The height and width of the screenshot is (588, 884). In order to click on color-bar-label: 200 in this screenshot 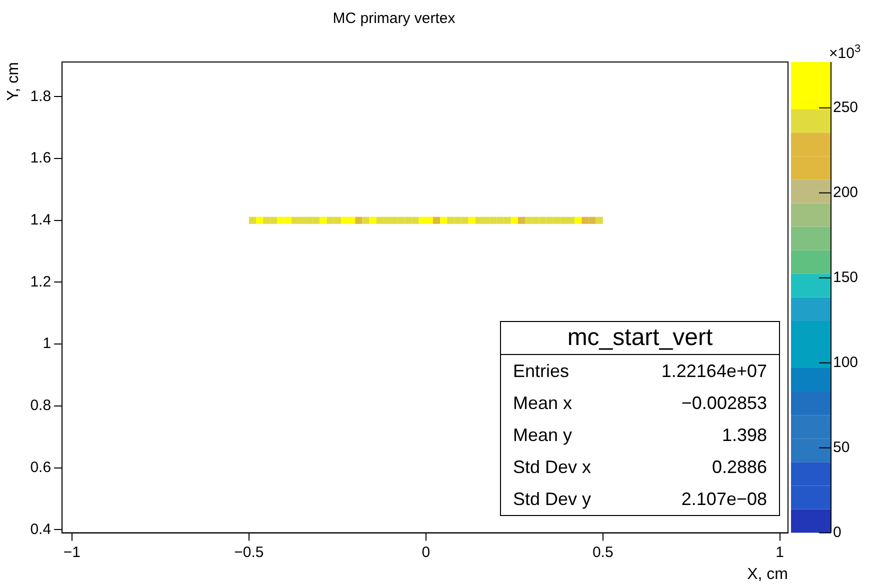, I will do `click(845, 193)`.